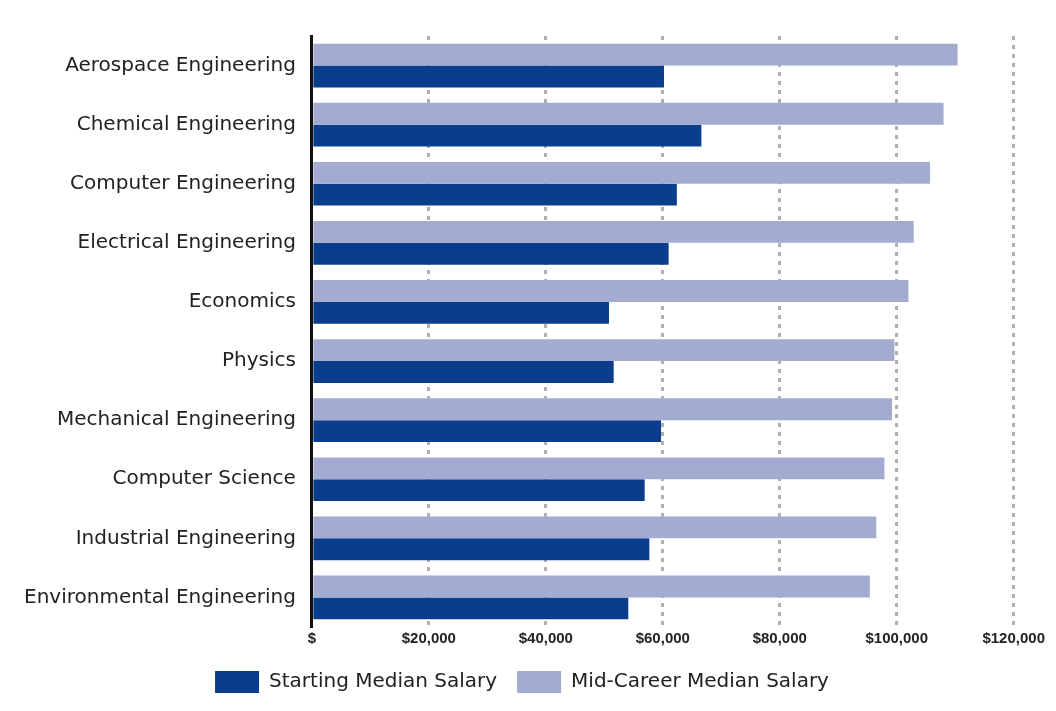  Describe the element at coordinates (545, 638) in the screenshot. I see `x-tick-label: $40,000` at that location.